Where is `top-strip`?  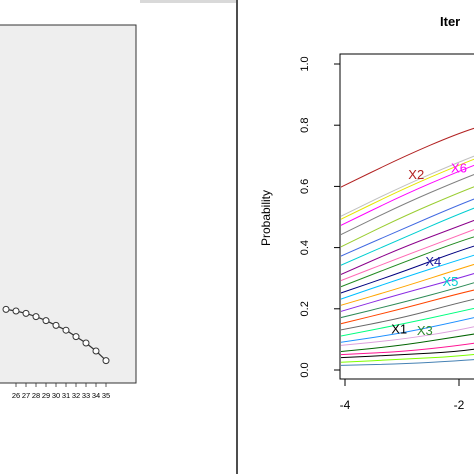
top-strip is located at coordinates (188, 1).